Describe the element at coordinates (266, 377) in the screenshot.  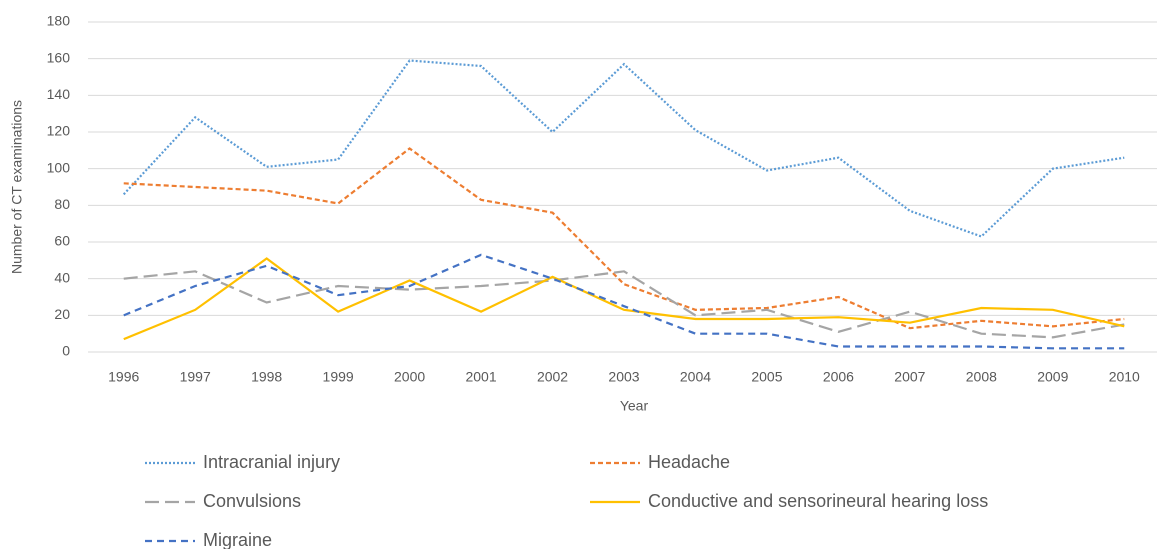
I see `x-tick-label: 1998` at that location.